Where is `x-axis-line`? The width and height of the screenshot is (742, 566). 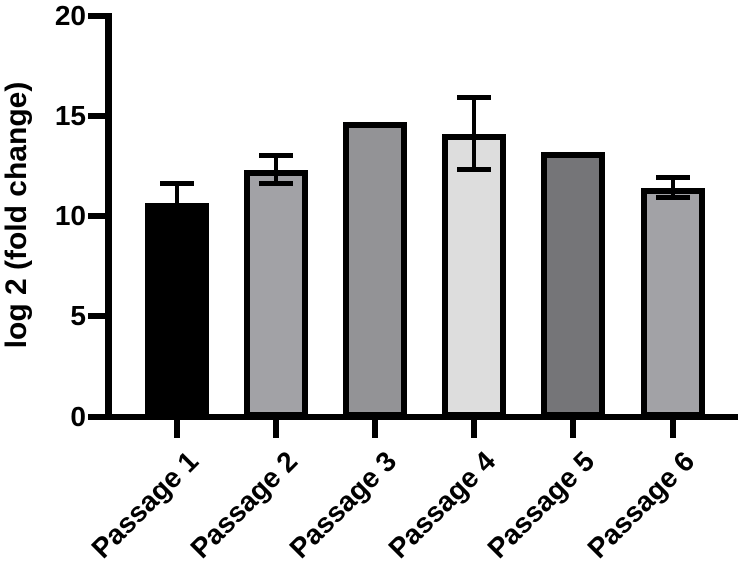 x-axis-line is located at coordinates (421, 416).